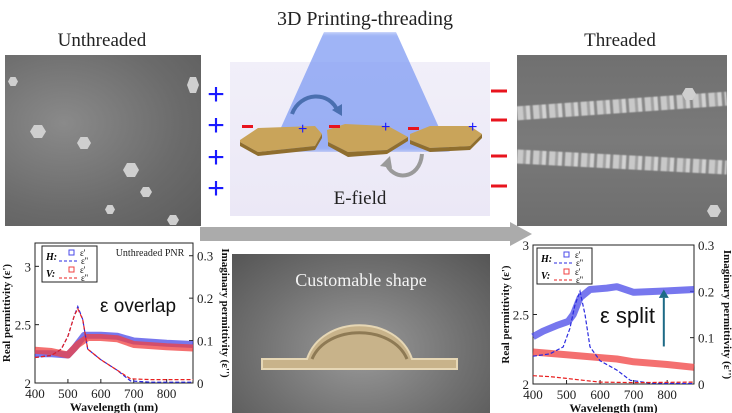 Image resolution: width=732 pixels, height=413 pixels. Describe the element at coordinates (315, 104) in the screenshot. I see `rotation-arrow-icon` at that location.